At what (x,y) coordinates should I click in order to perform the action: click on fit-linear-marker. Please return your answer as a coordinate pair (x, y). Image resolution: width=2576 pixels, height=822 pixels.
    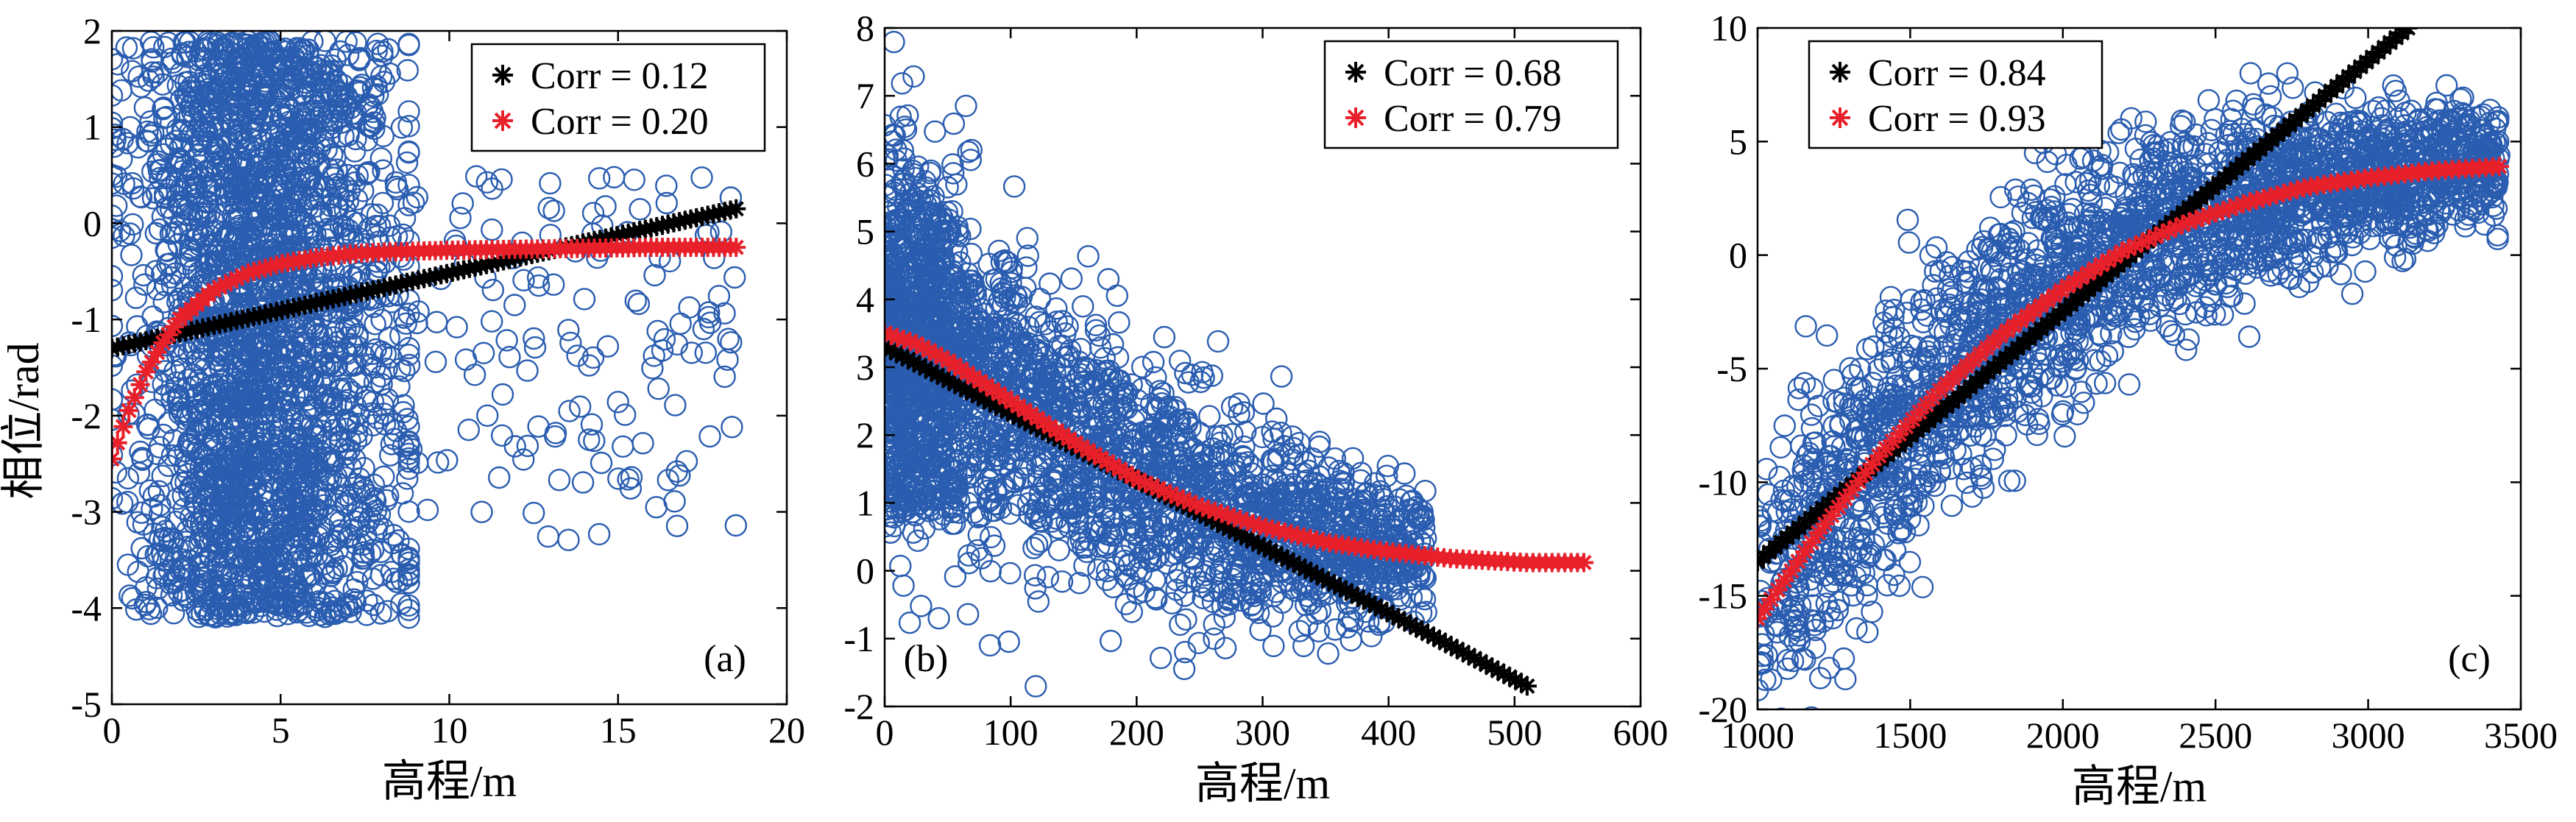
    Looking at the image, I should click on (736, 209).